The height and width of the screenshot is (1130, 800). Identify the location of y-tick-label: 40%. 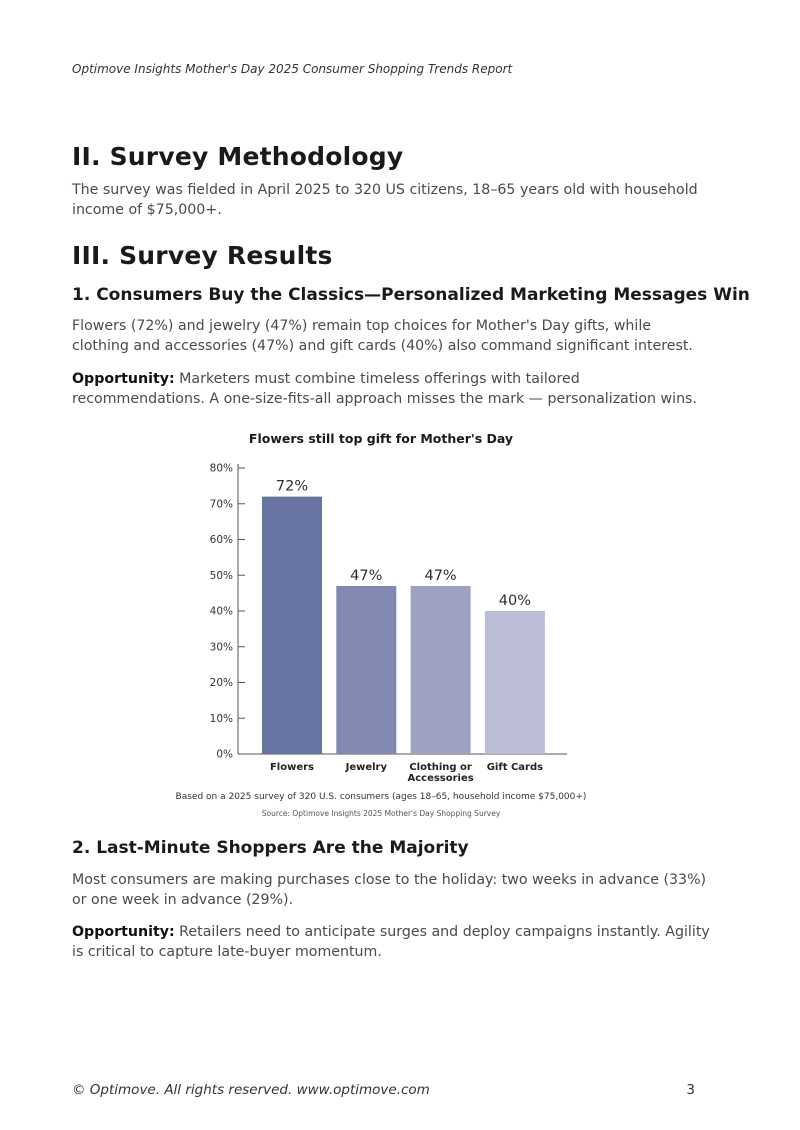
(221, 612).